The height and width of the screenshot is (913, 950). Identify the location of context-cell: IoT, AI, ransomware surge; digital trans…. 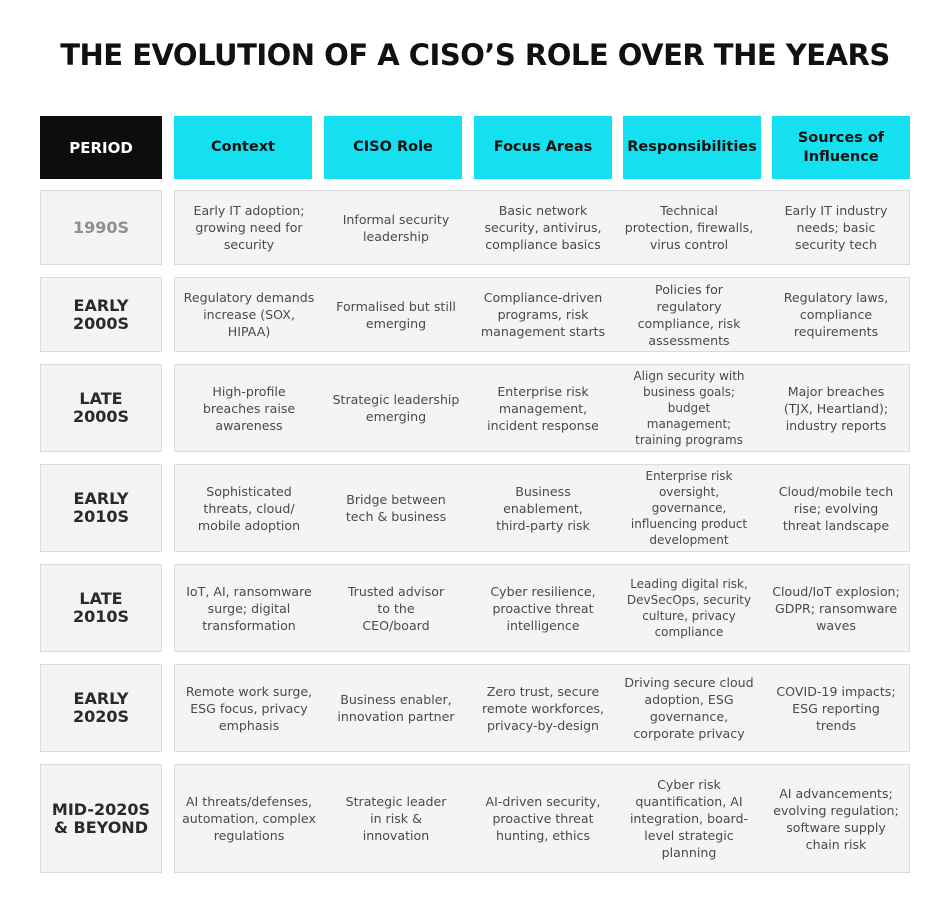
(249, 608).